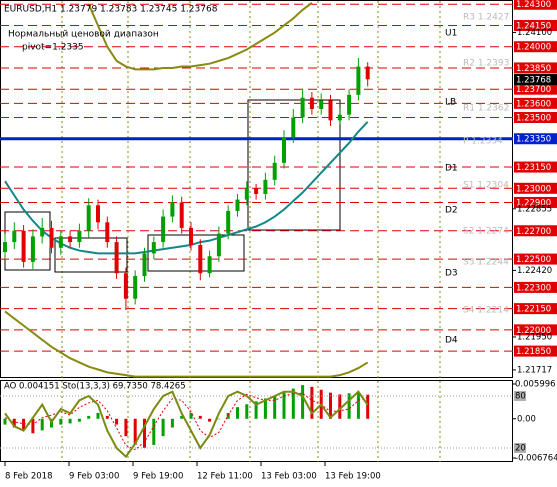 The height and width of the screenshot is (487, 557). What do you see at coordinates (534, 33) in the screenshot?
I see `y-tick-label: 1.24100` at bounding box center [534, 33].